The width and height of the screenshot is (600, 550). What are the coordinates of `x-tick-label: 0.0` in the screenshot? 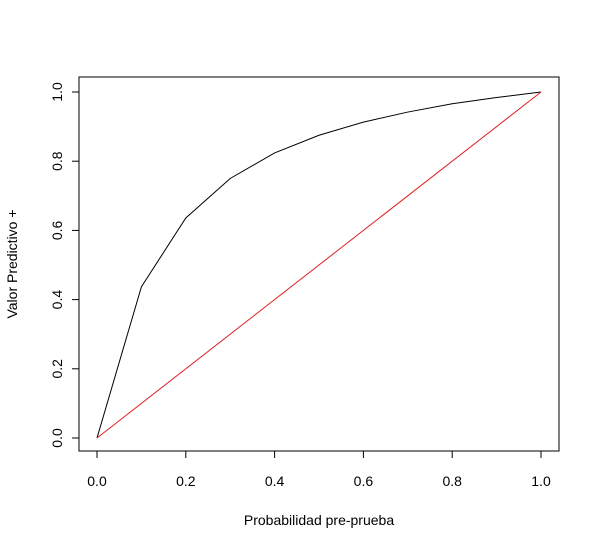 It's located at (97, 481).